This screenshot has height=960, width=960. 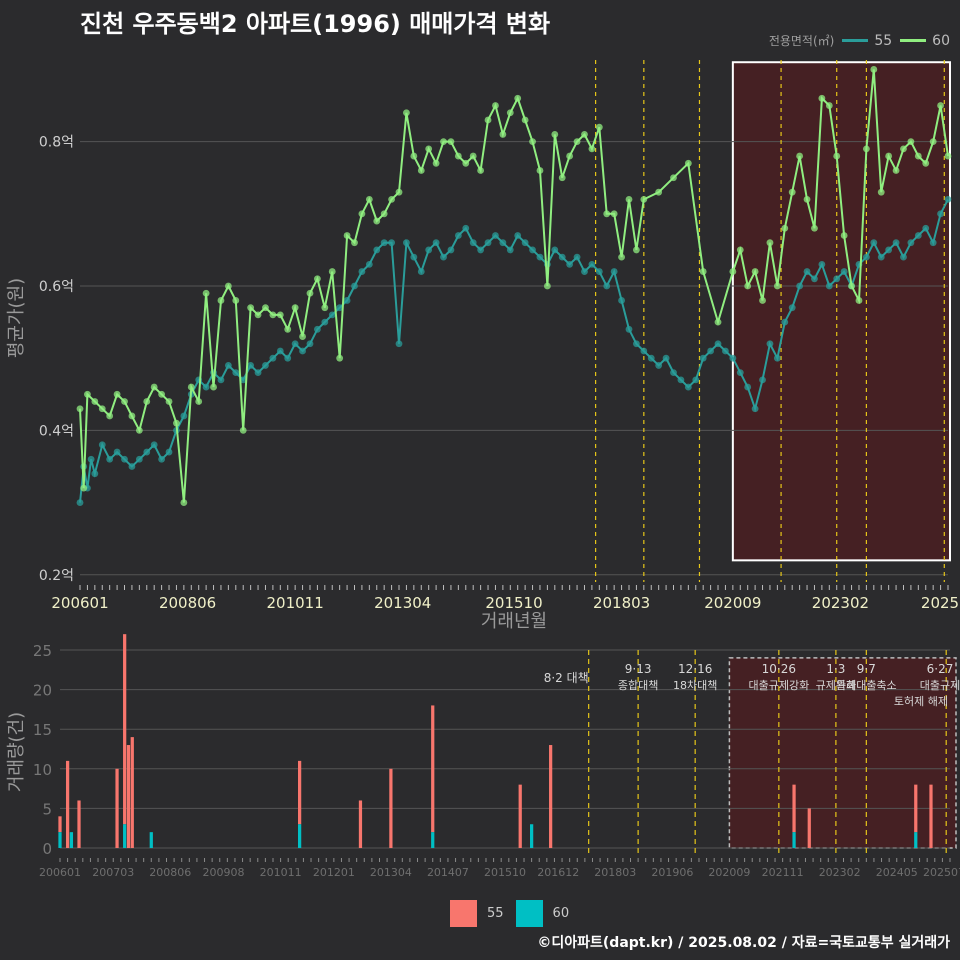 What do you see at coordinates (779, 669) in the screenshot?
I see `policy-label: 10·26` at bounding box center [779, 669].